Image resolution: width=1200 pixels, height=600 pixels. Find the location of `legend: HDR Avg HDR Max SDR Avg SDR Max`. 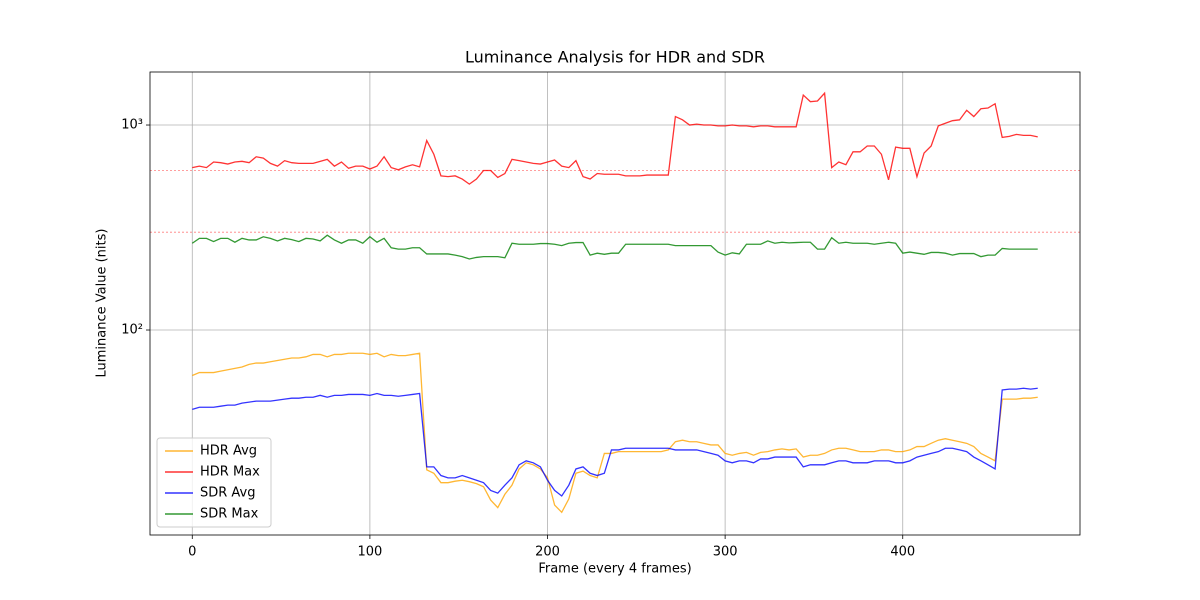

legend: HDR Avg HDR Max SDR Avg SDR Max is located at coordinates (214, 482).